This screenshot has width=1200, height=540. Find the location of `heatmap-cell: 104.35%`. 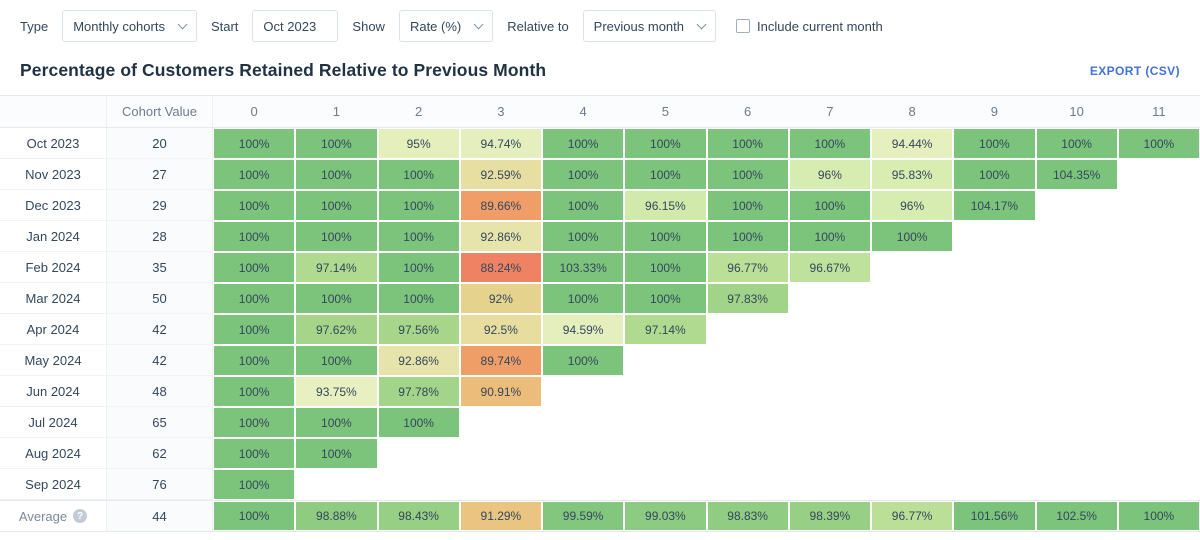

heatmap-cell: 104.35% is located at coordinates (1076, 174).